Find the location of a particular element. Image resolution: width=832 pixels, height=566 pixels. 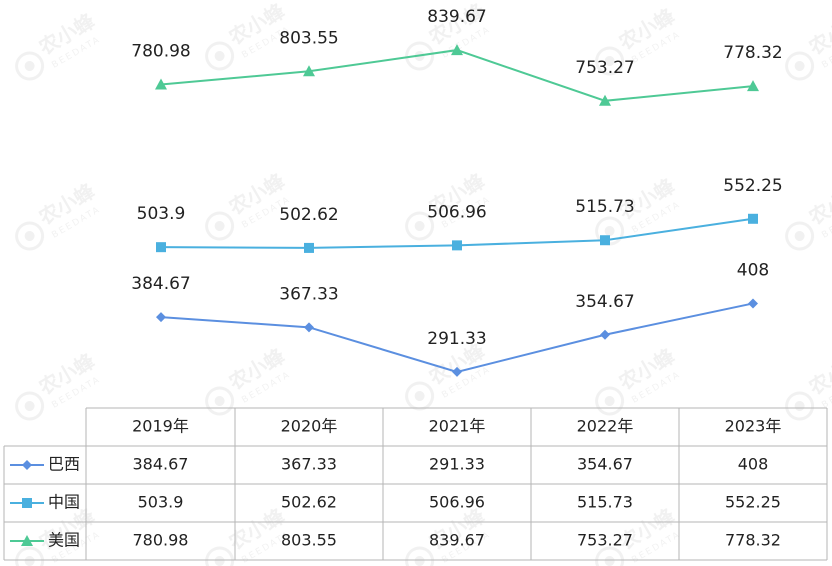

table-cell: 367.33 is located at coordinates (309, 464).